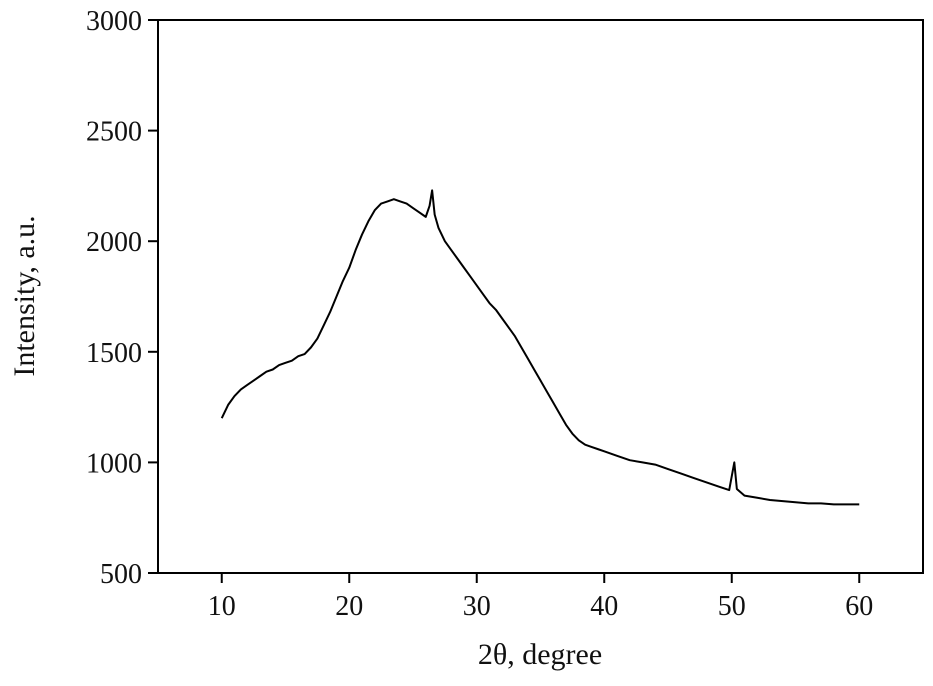 The width and height of the screenshot is (933, 686). What do you see at coordinates (121, 574) in the screenshot?
I see `y-tick-label: 500` at bounding box center [121, 574].